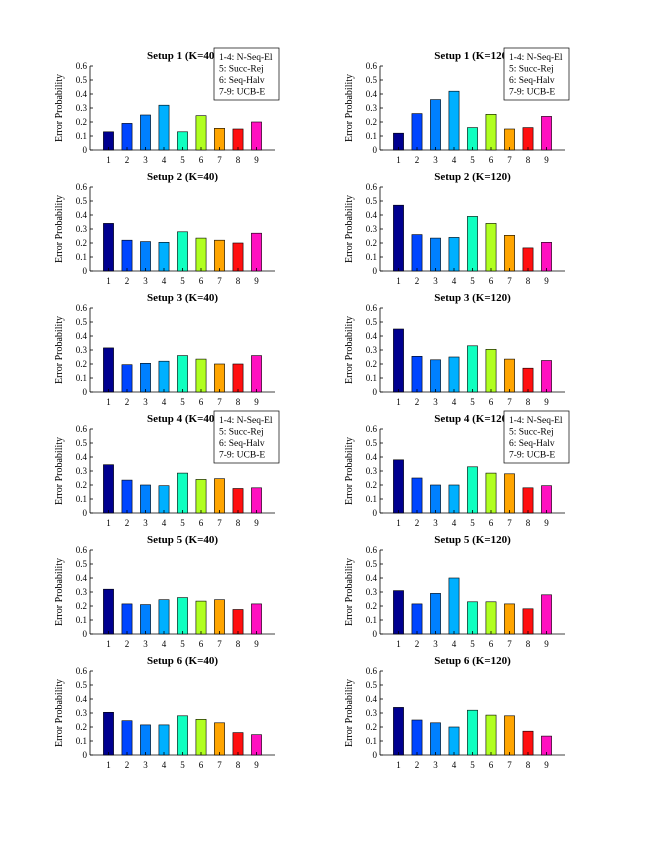 Image resolution: width=653 pixels, height=848 pixels. What do you see at coordinates (472, 419) in the screenshot?
I see `subplot-title: Setup 4 (K=120)` at bounding box center [472, 419].